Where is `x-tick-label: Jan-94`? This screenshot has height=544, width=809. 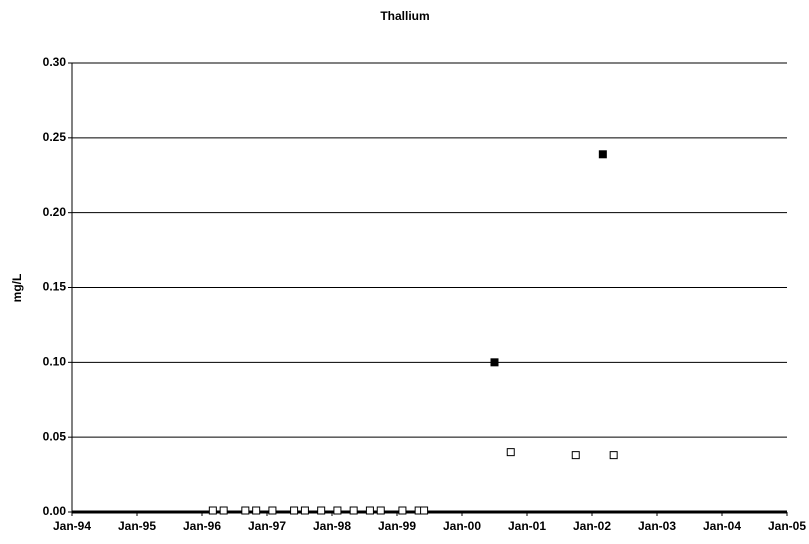 x-tick-label: Jan-94 is located at coordinates (72, 526).